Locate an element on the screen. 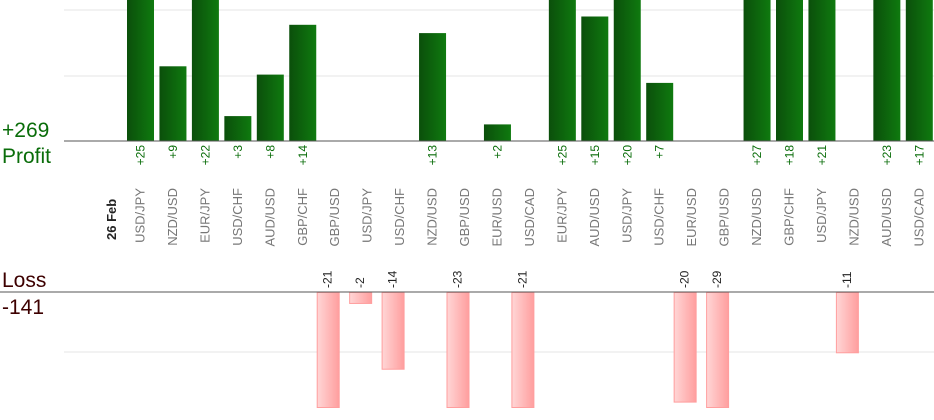 Image resolution: width=934 pixels, height=420 pixels. profit-value-label: +13 is located at coordinates (433, 155).